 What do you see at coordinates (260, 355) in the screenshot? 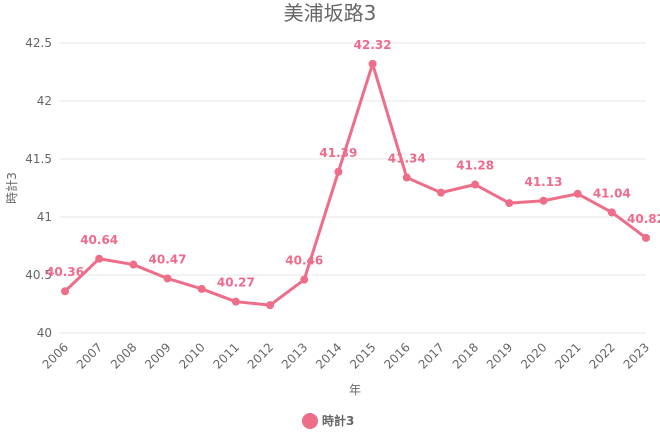
I see `x-tick-label: 2012` at bounding box center [260, 355].